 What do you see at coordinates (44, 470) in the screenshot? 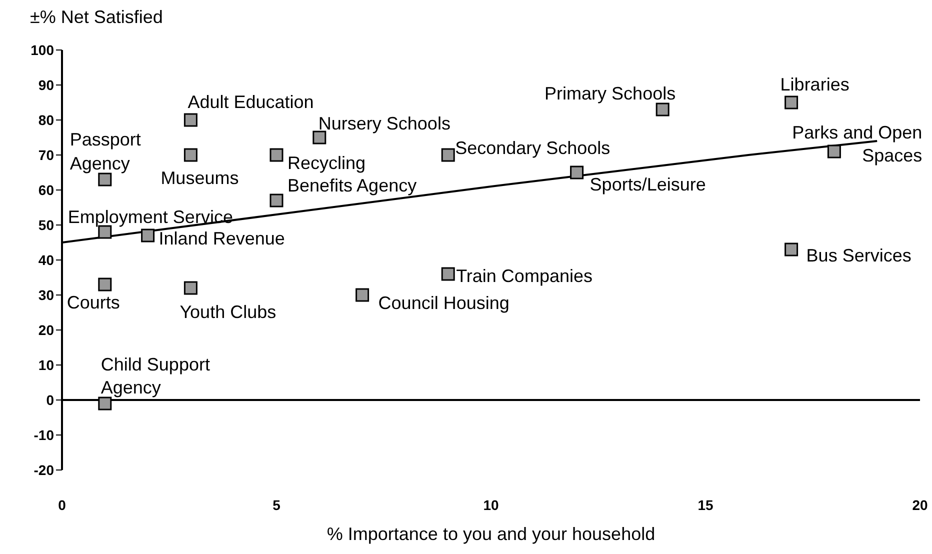
I see `y-tick-label: -20` at bounding box center [44, 470].